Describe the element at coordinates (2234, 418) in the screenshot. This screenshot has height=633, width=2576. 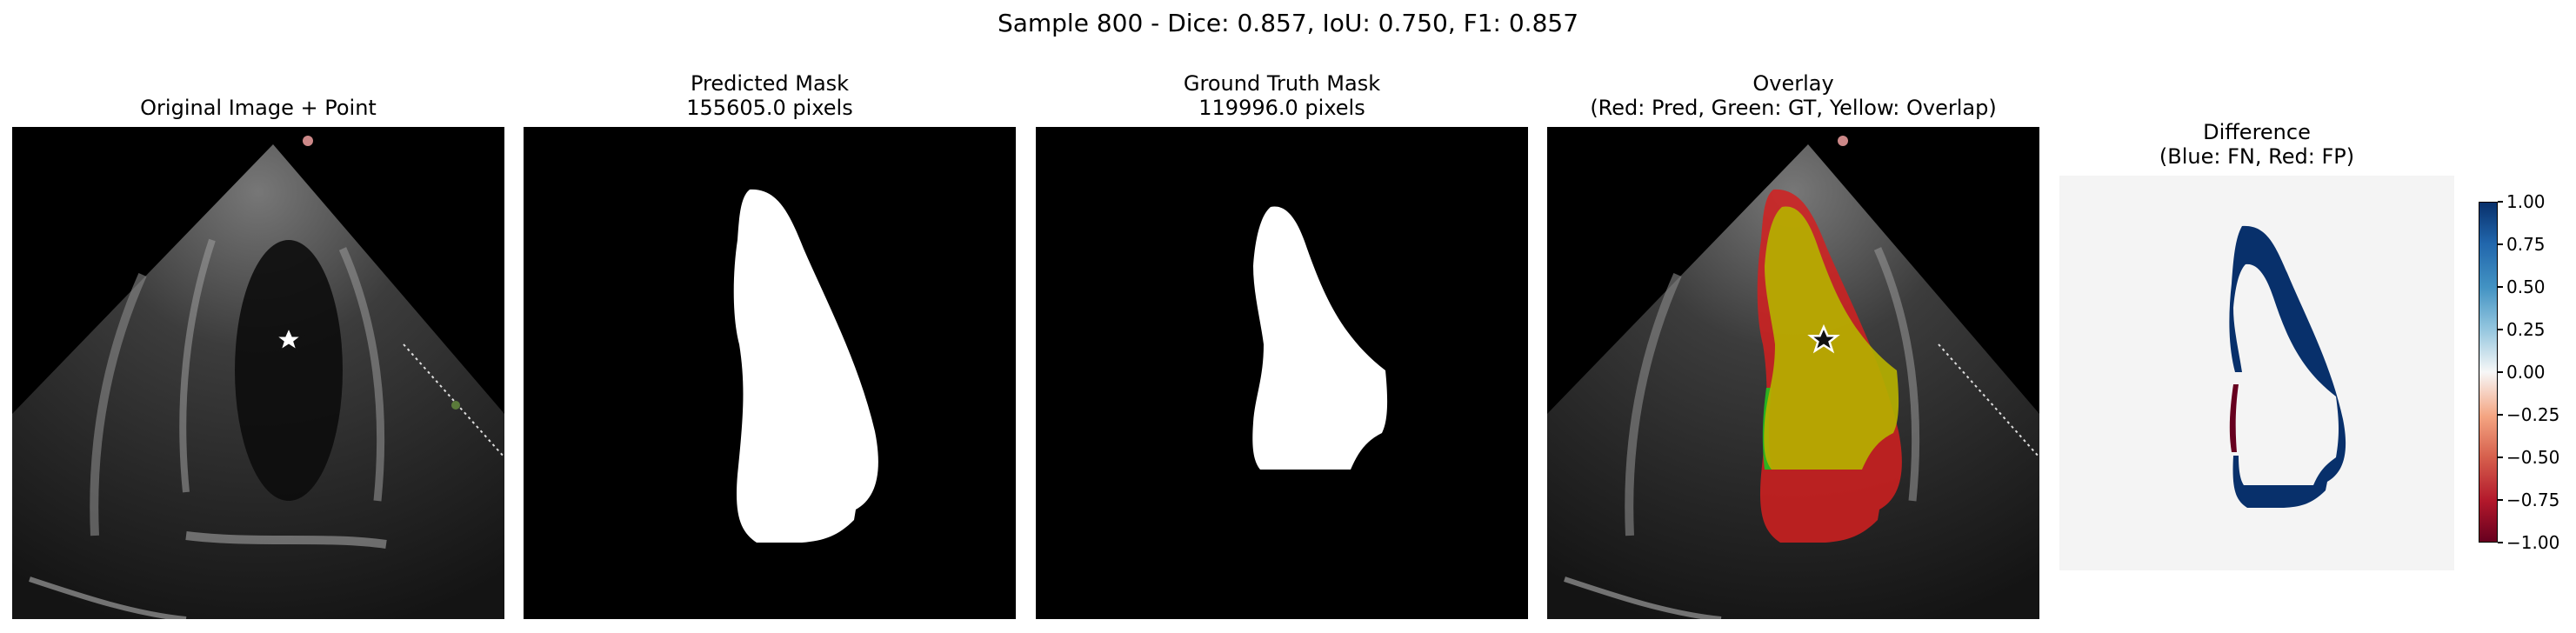
I see `false-positive-region` at that location.